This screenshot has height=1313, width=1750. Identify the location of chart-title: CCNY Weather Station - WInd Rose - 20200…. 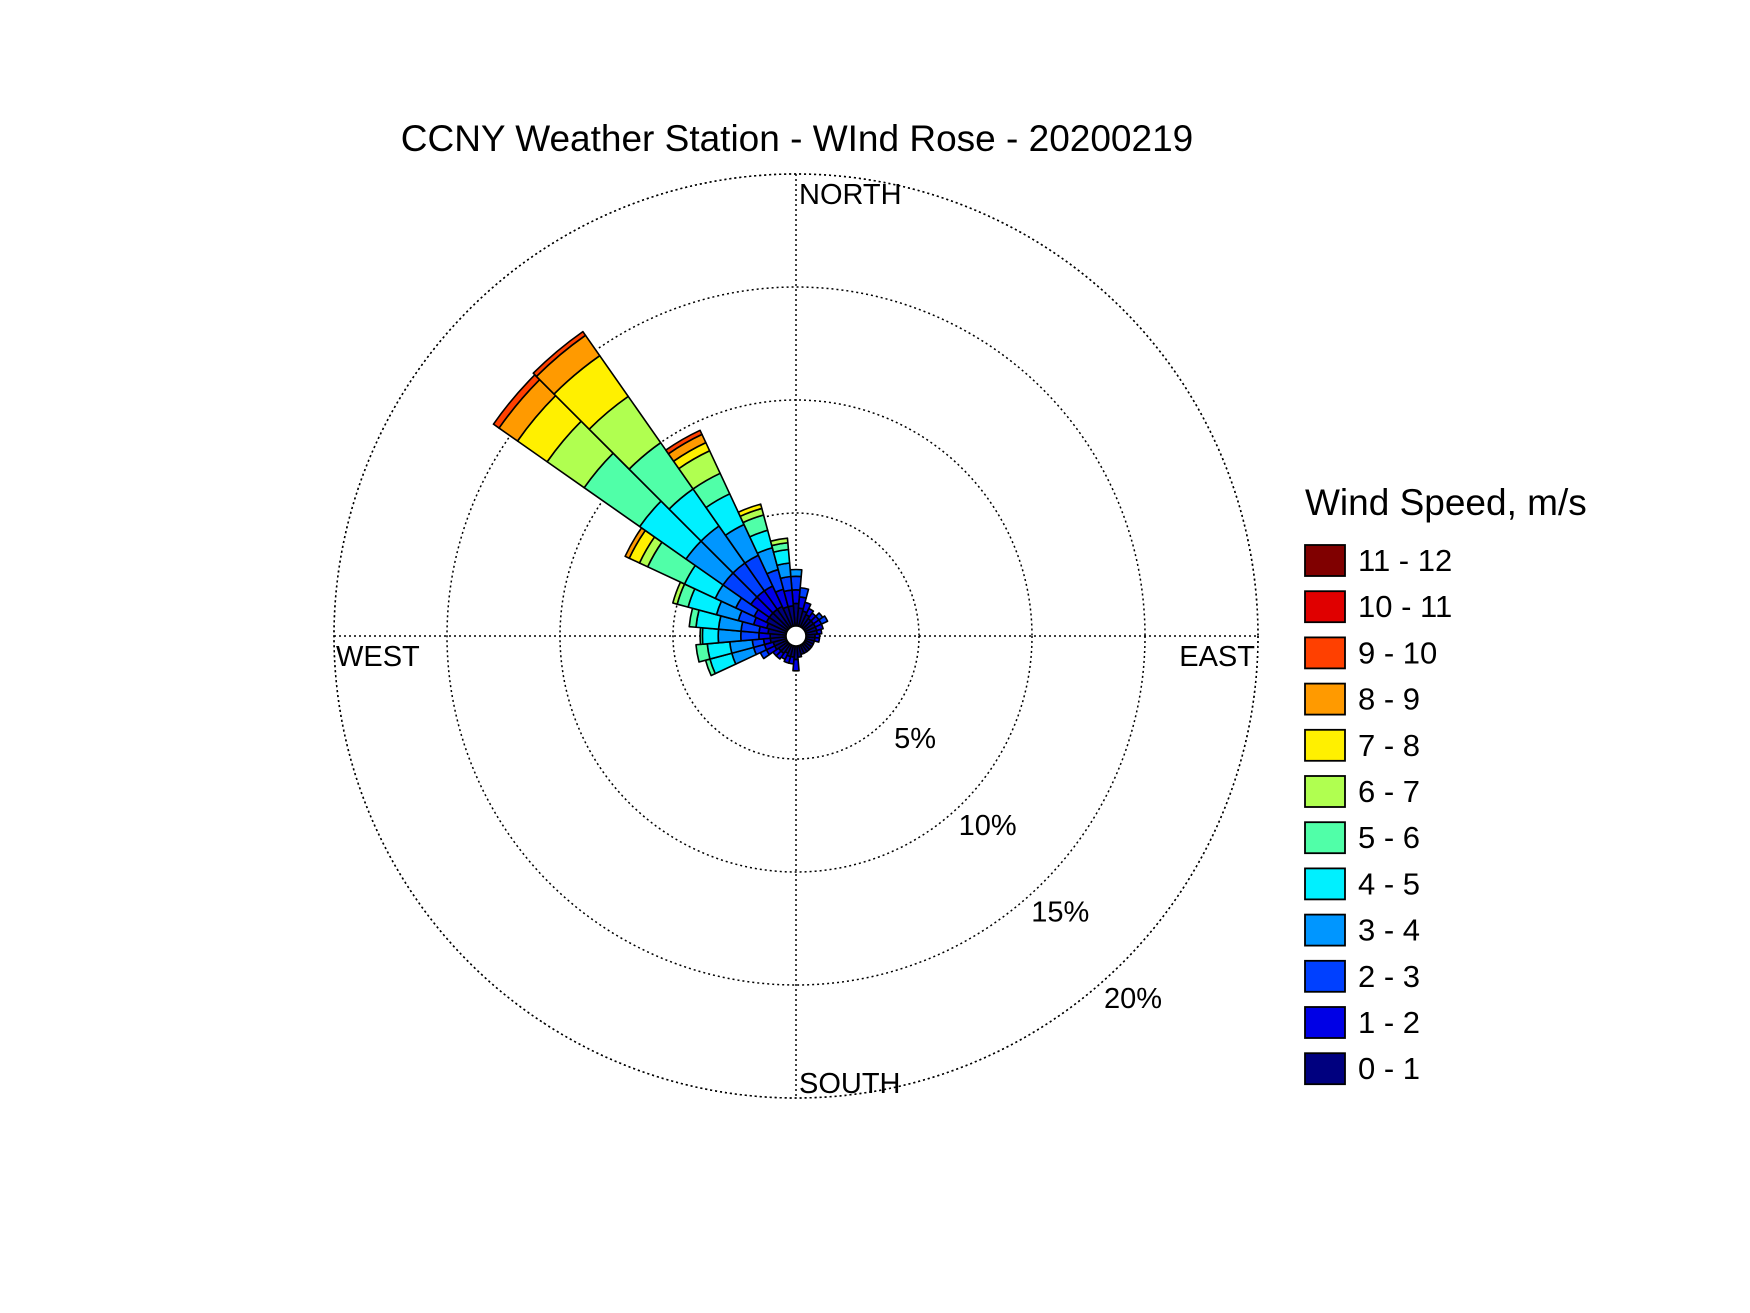
(797, 138).